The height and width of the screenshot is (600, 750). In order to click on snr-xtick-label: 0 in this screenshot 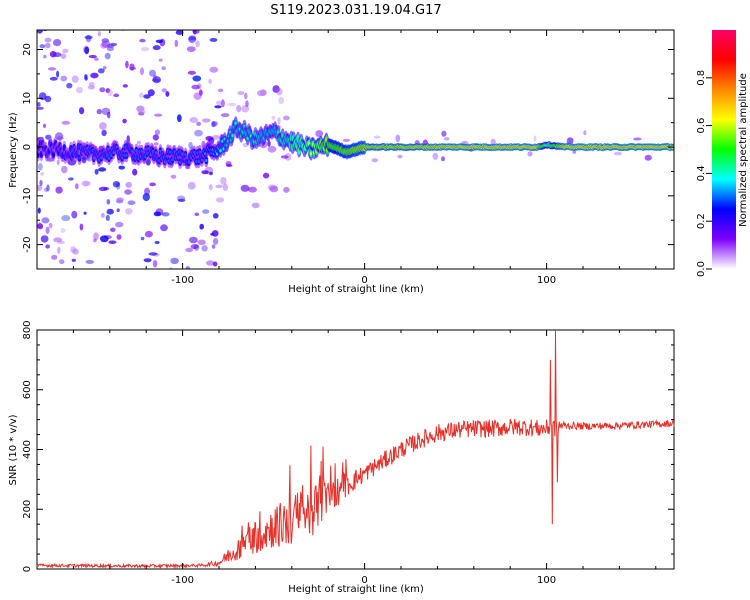, I will do `click(364, 580)`.